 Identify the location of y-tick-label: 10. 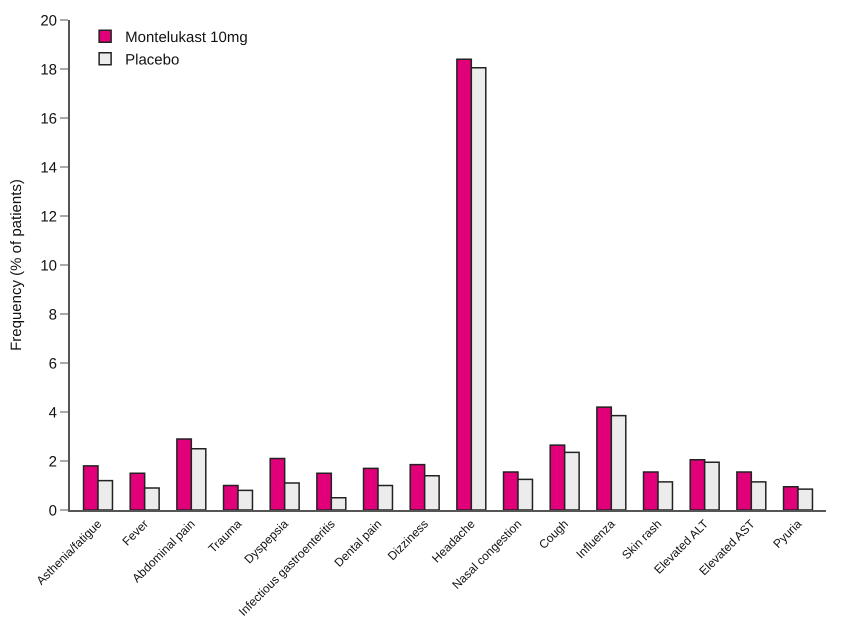
(48, 265).